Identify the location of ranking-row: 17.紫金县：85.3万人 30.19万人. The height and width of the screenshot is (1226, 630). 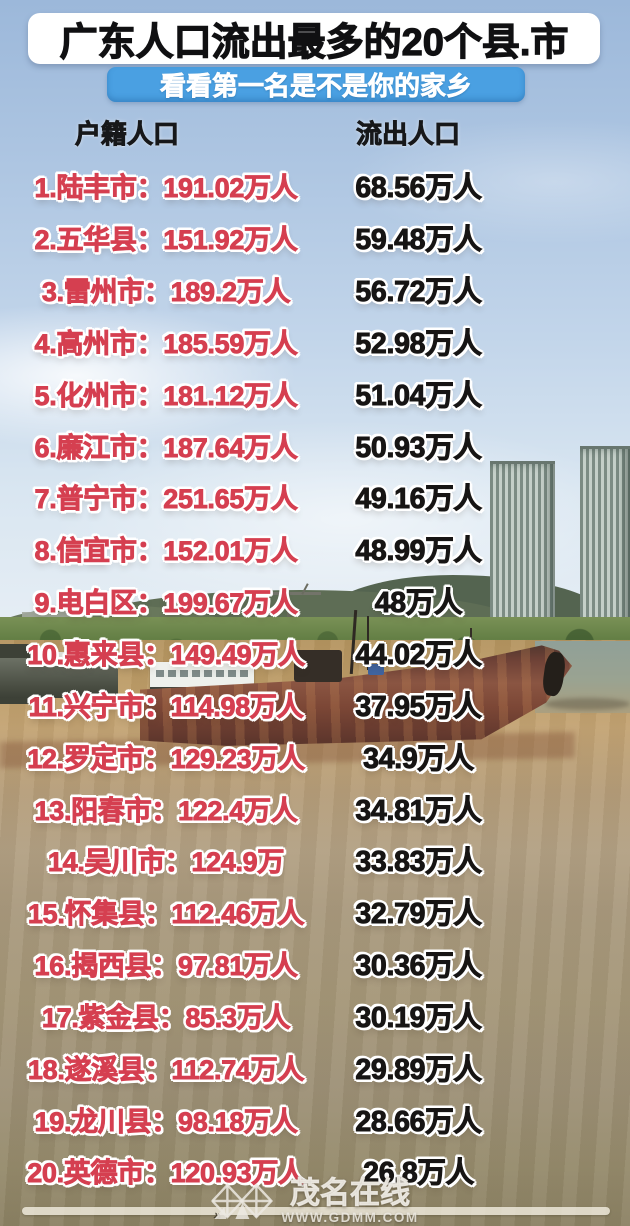
(315, 1016).